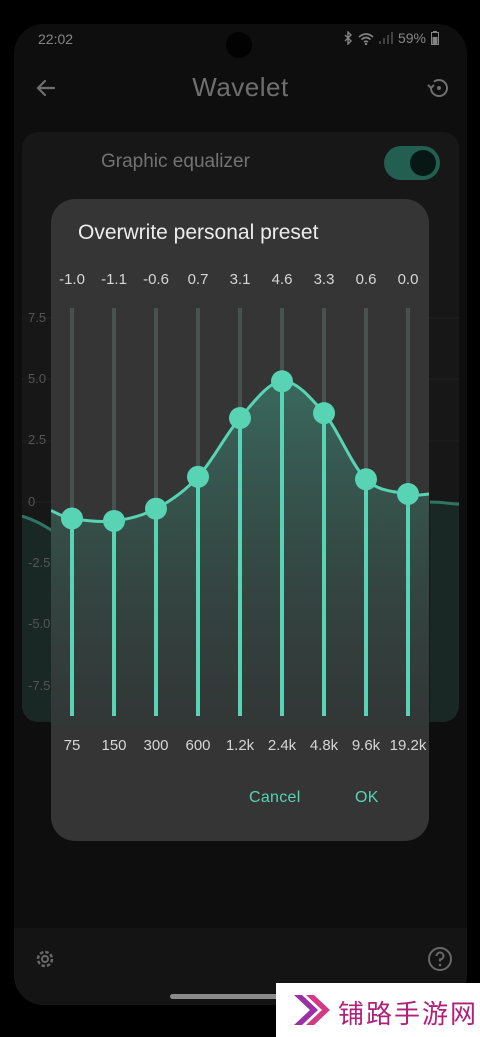 Image resolution: width=480 pixels, height=1037 pixels. I want to click on battery-percent: 59%, so click(411, 38).